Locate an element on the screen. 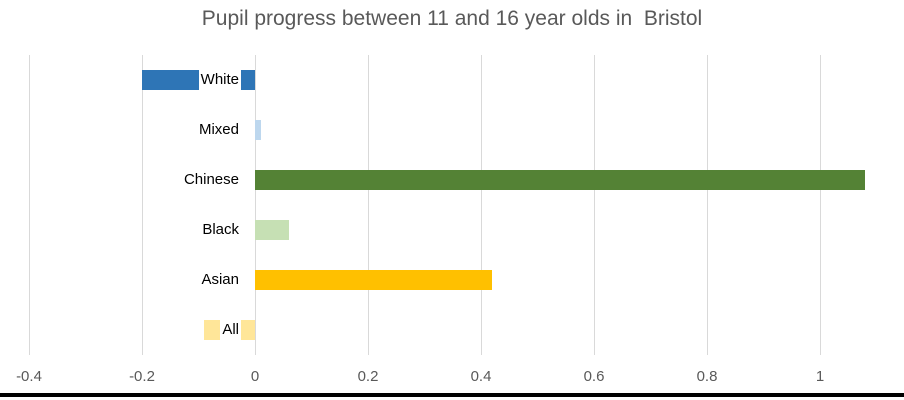  x-tick-label--0.4: -0.4 is located at coordinates (29, 376).